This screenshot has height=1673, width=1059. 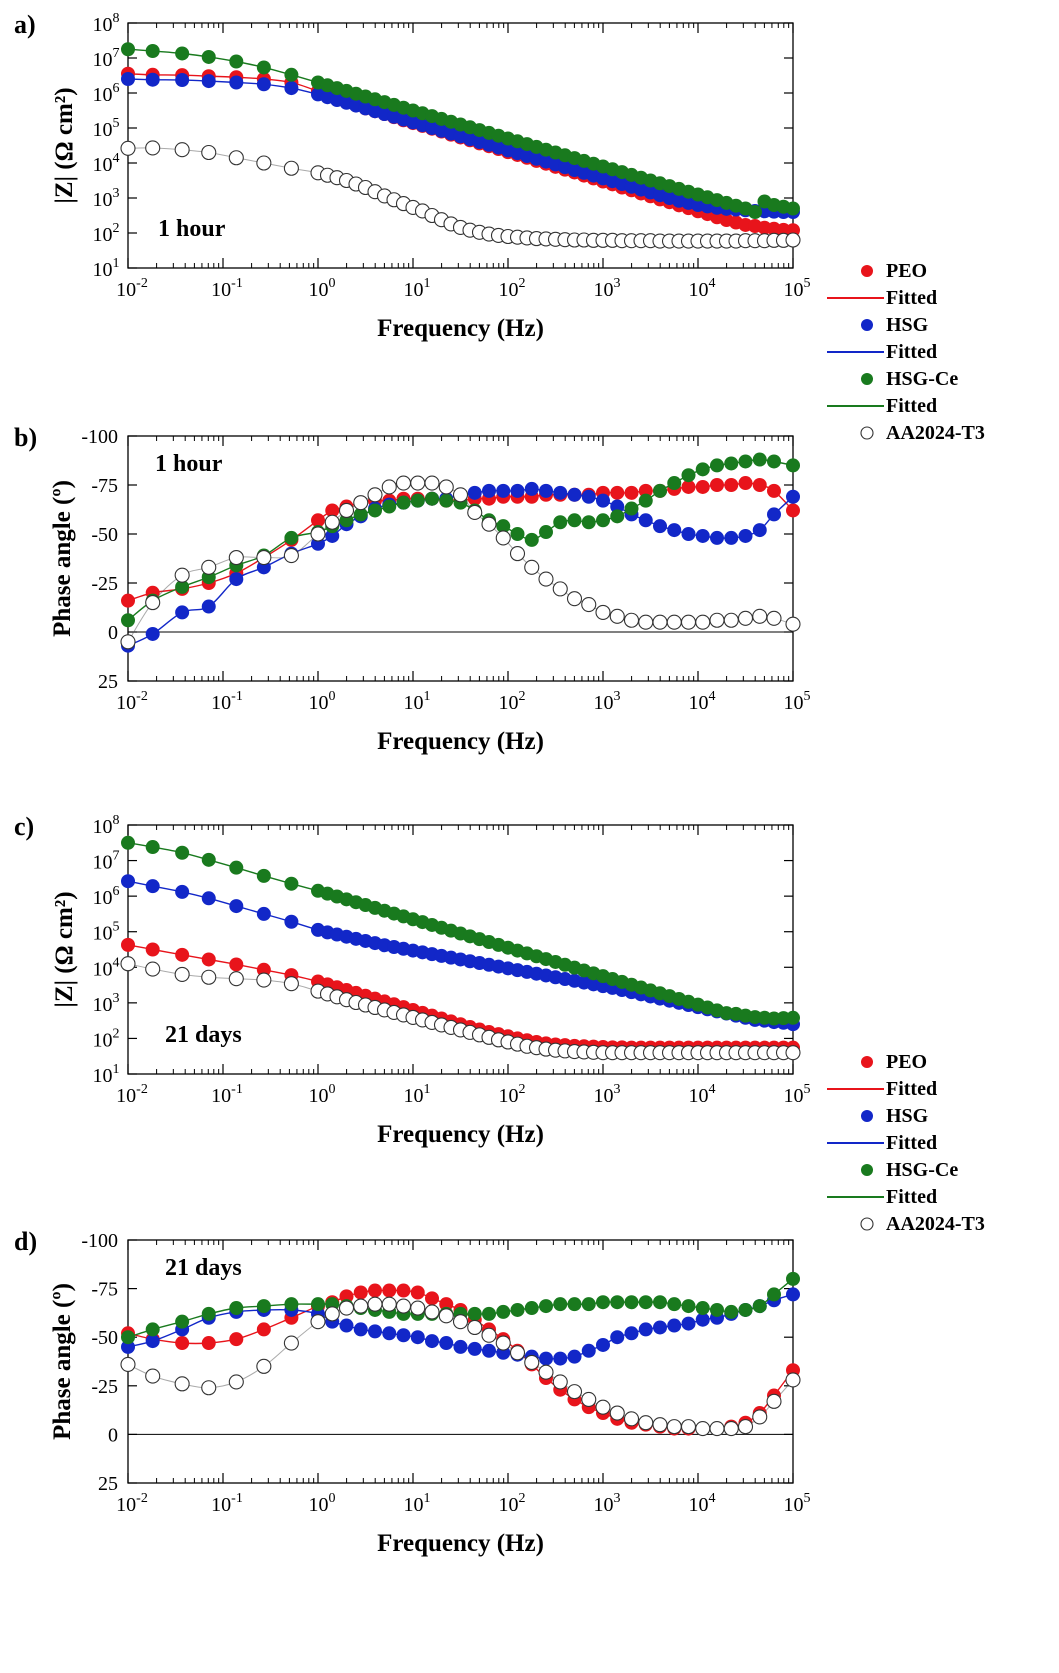 I want to click on y-axis-title: Phase angle (º), so click(x=62, y=1361).